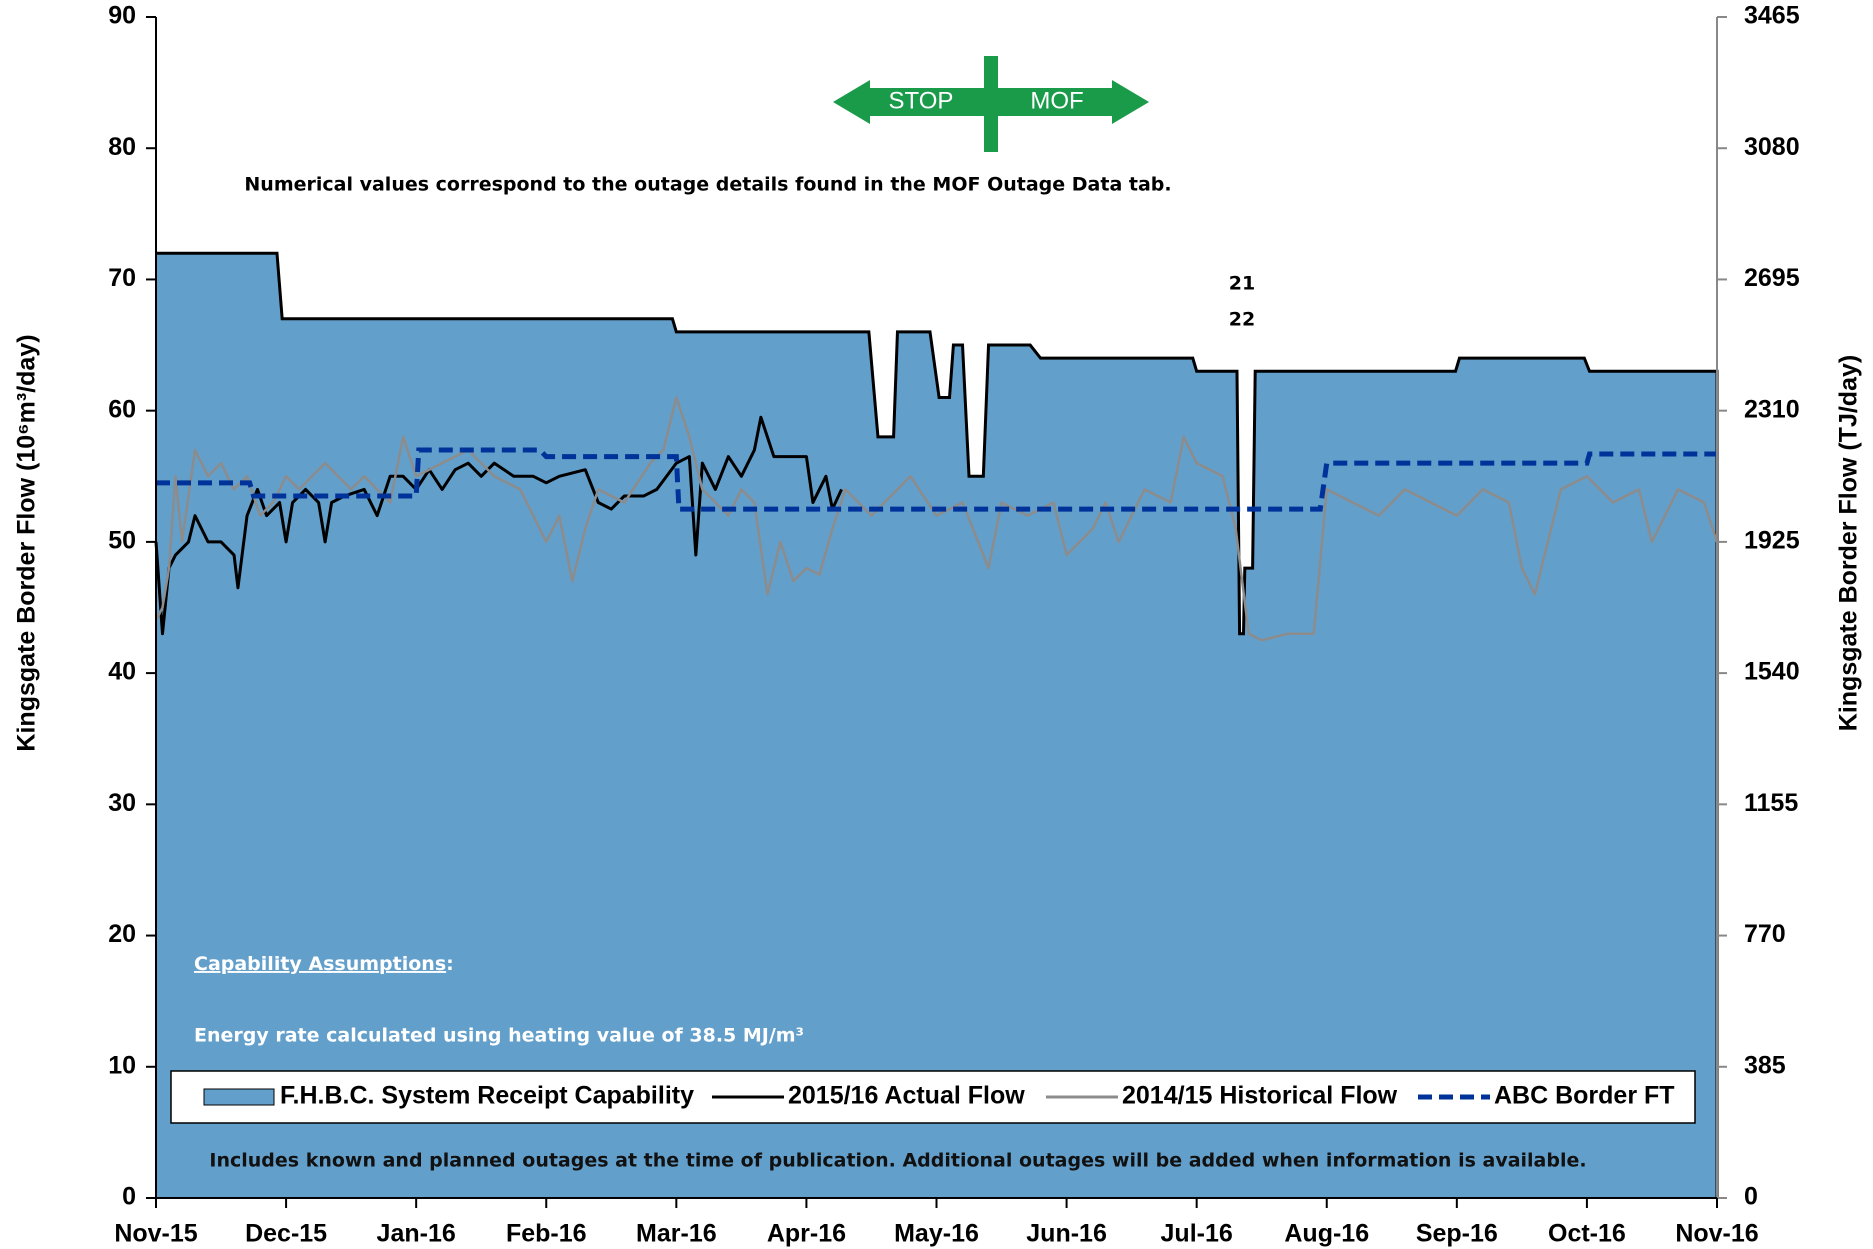  What do you see at coordinates (1765, 1065) in the screenshot?
I see `y2-tick-label: 385` at bounding box center [1765, 1065].